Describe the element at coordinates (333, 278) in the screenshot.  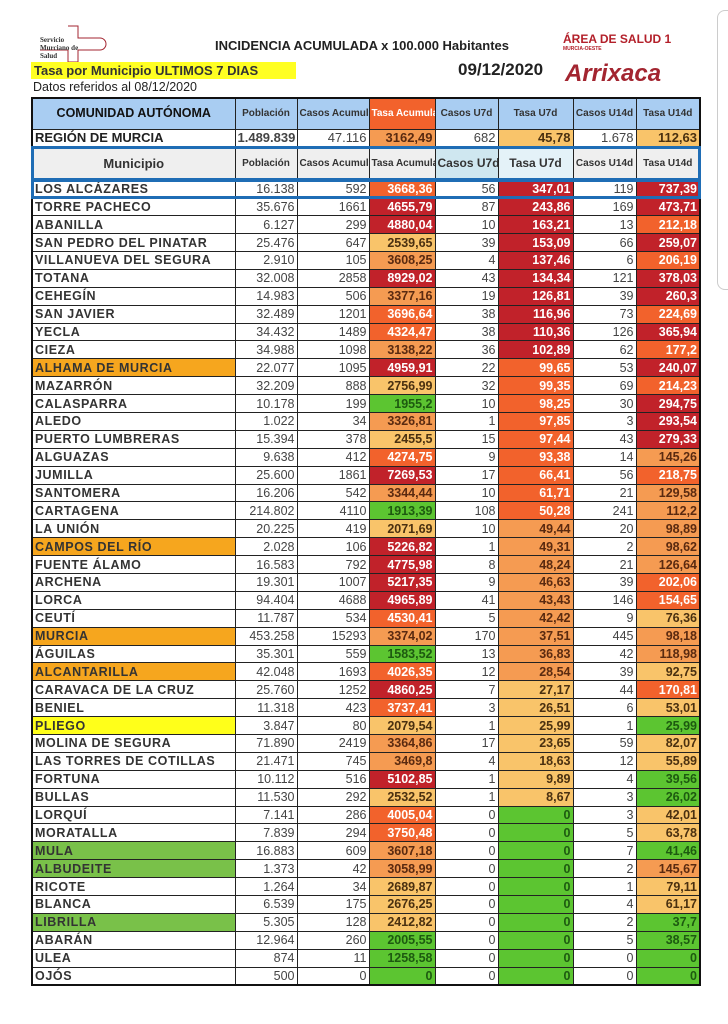
I see `cell-casos: 2858` at that location.